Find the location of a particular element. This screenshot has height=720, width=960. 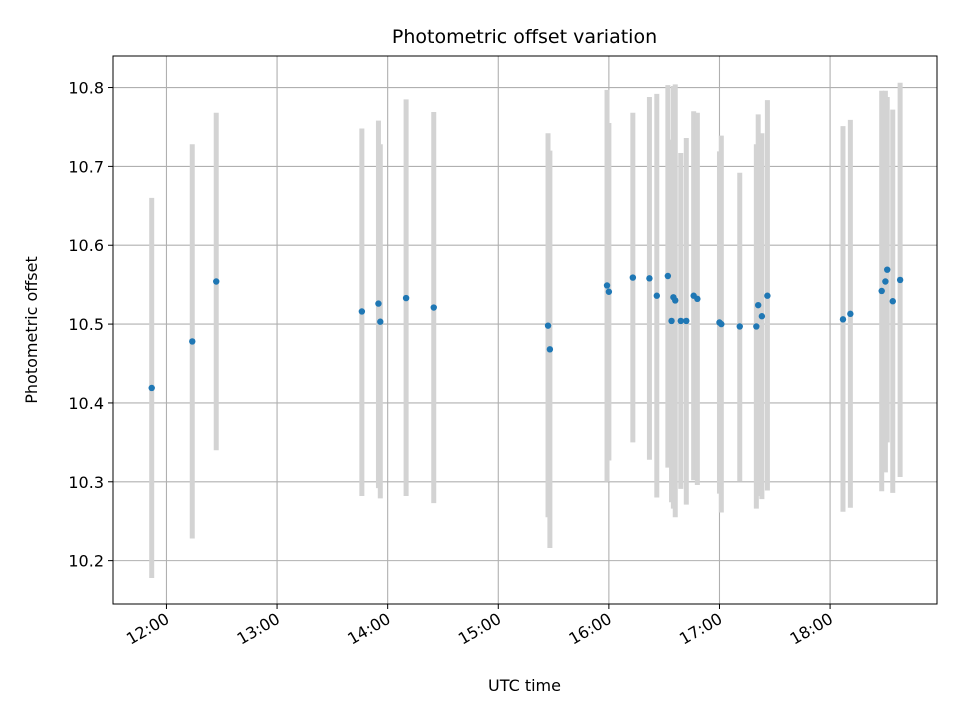

x-axis-title: UTC time is located at coordinates (524, 685).